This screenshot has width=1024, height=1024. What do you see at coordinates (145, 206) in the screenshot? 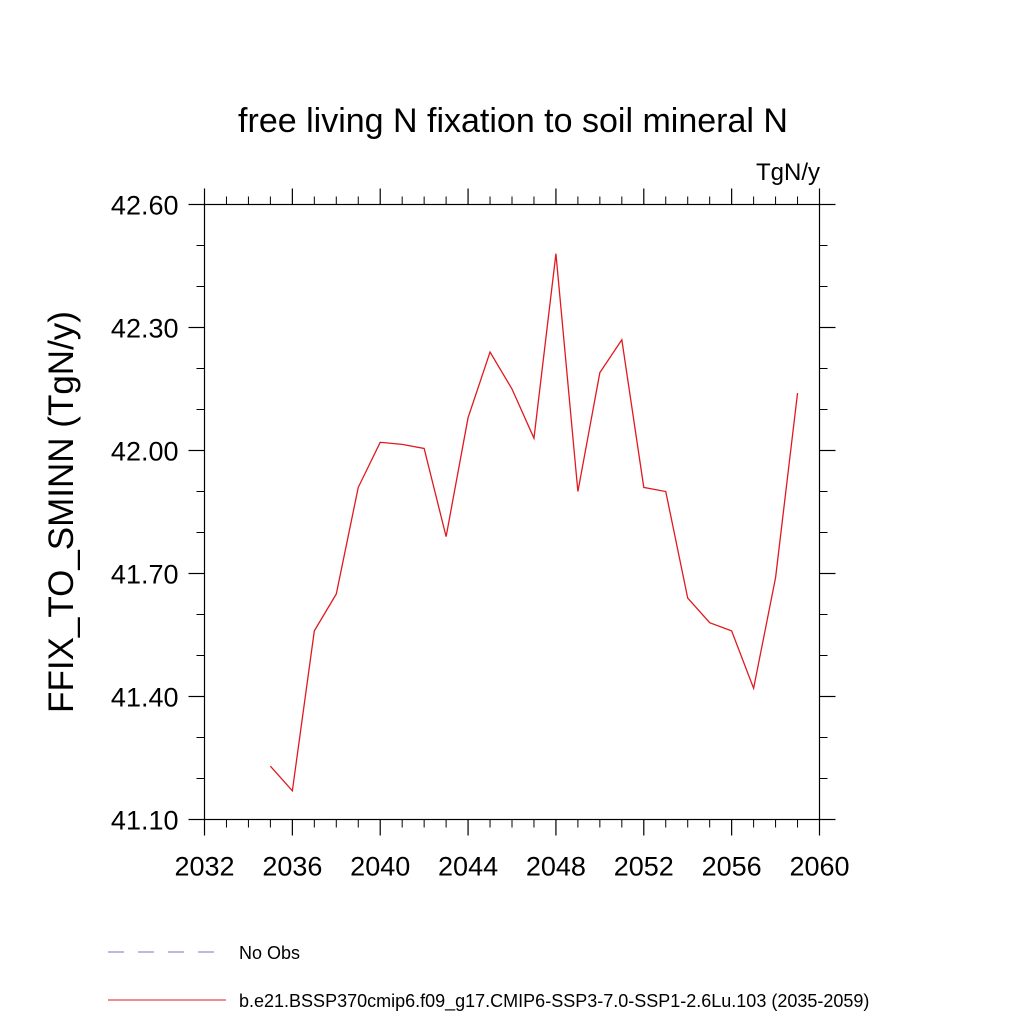
I see `y-tick-label: 42.60` at bounding box center [145, 206].